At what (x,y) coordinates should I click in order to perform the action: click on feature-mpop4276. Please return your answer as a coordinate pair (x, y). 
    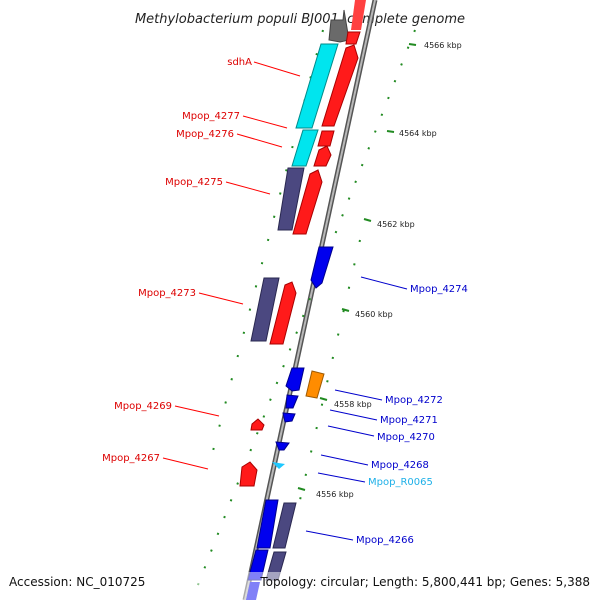
    Looking at the image, I should click on (324, 148).